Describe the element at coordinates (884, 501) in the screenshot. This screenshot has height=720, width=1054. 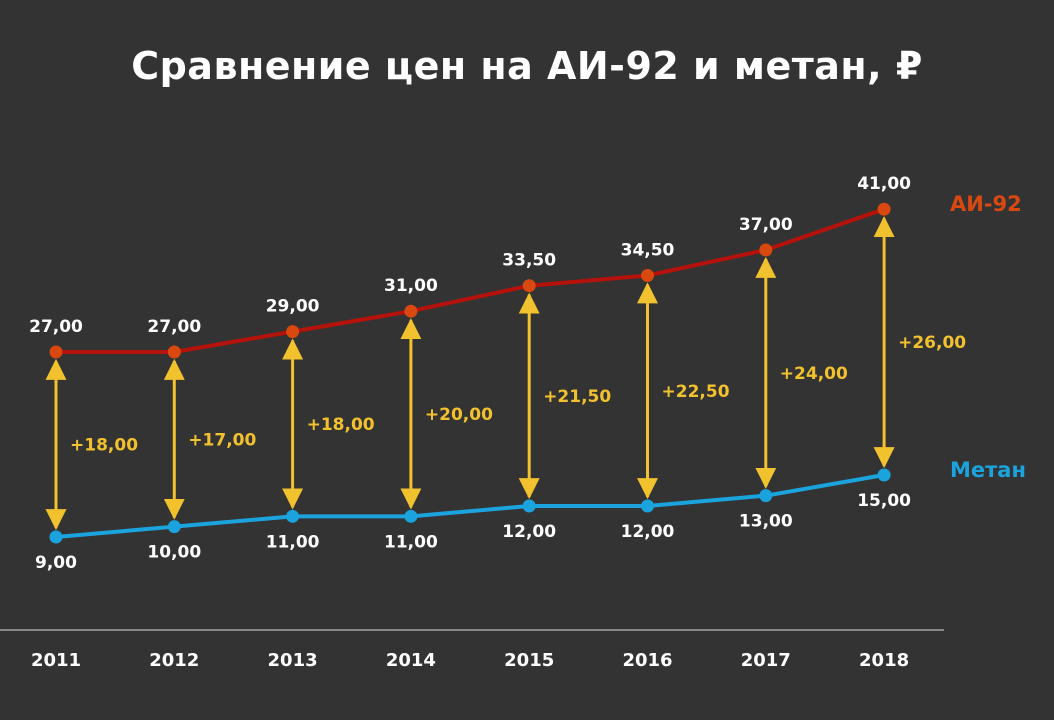
I see `methane-value-label: 15,00` at that location.